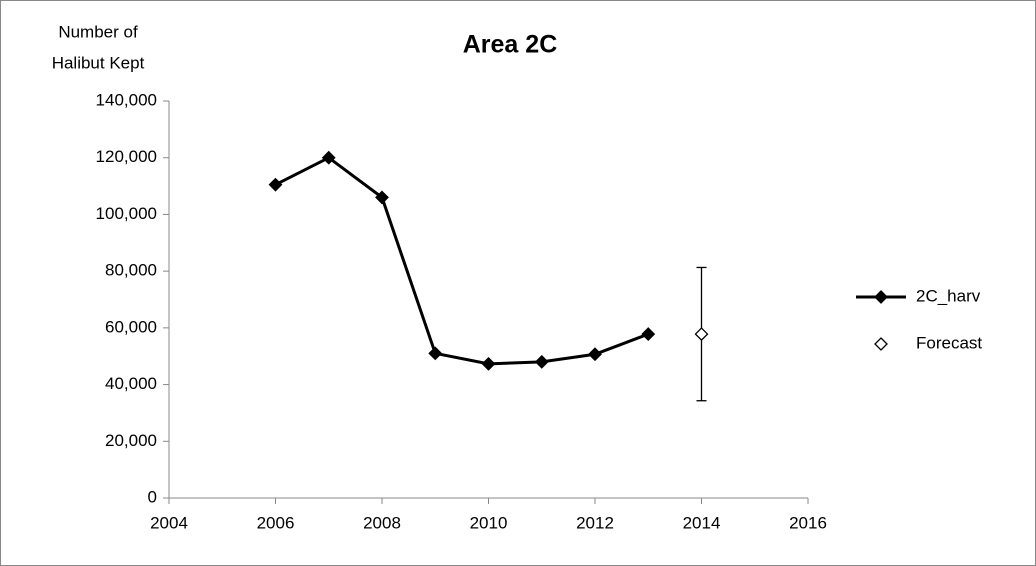 Image resolution: width=1036 pixels, height=566 pixels. Describe the element at coordinates (949, 342) in the screenshot. I see `legend-label: Forecast` at that location.